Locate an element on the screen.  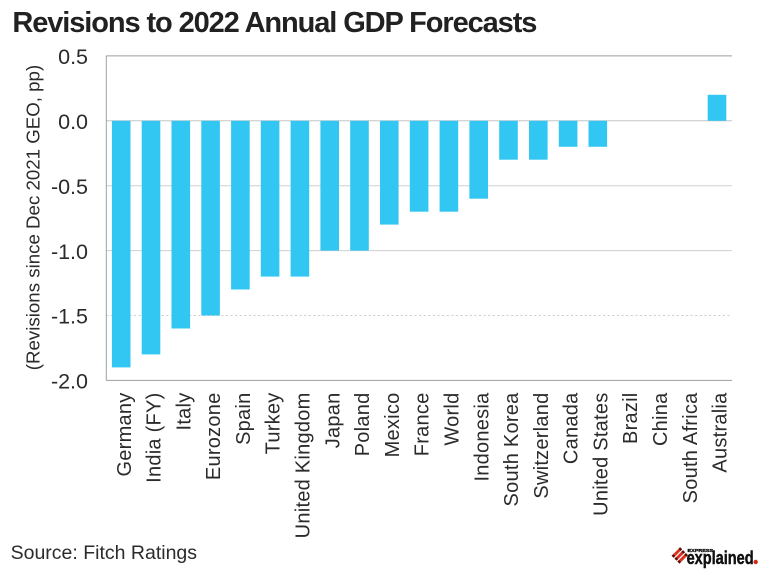
svg-text: United States is located at coordinates (601, 454).